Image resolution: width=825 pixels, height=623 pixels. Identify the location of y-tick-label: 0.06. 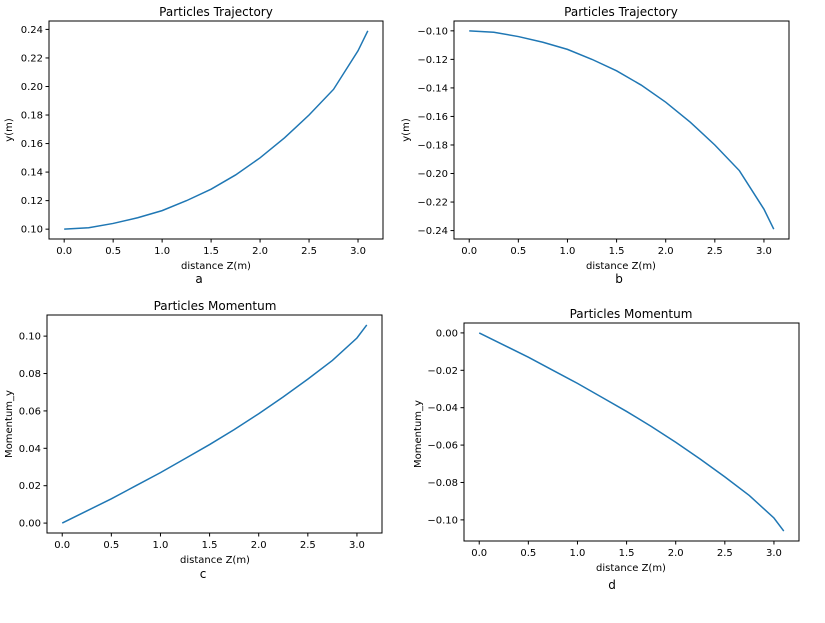
(30, 411).